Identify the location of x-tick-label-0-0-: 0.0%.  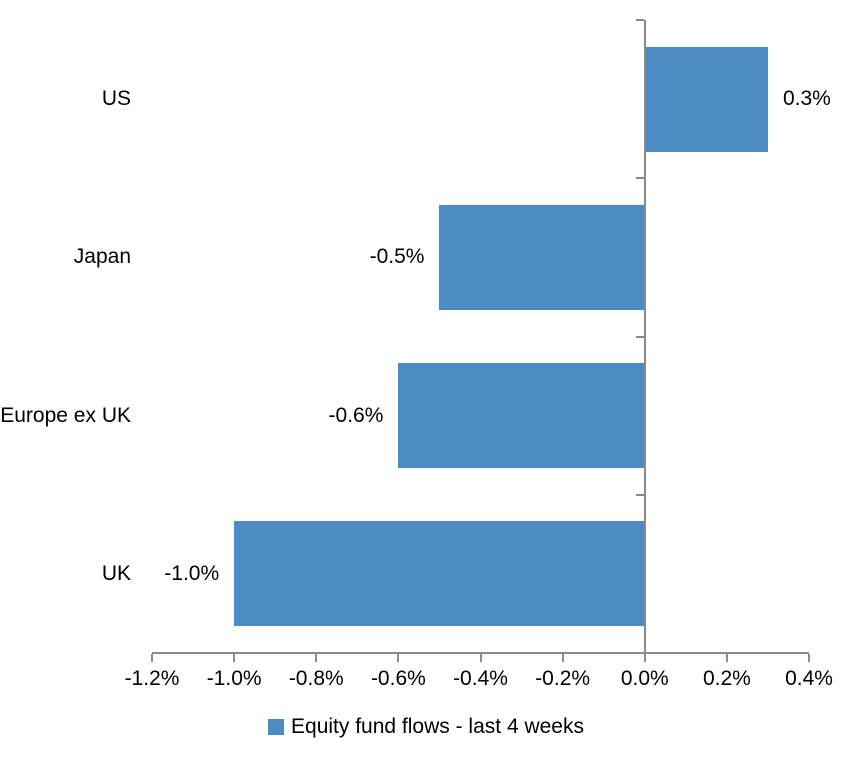
(644, 678).